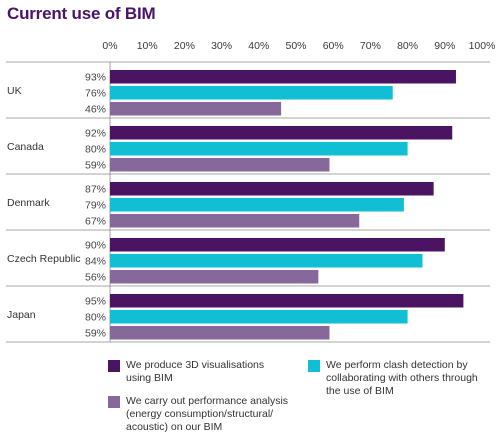  Describe the element at coordinates (149, 378) in the screenshot. I see `legend-label-line: using BIM` at that location.